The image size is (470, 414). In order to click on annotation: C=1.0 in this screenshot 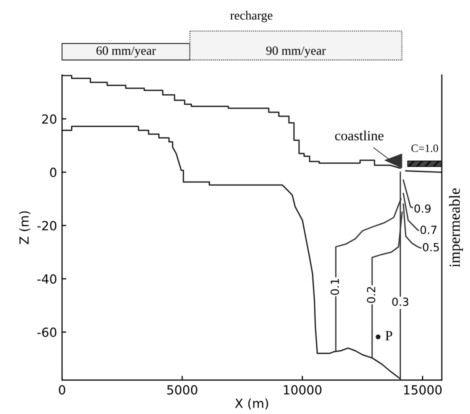, I will do `click(424, 148)`.